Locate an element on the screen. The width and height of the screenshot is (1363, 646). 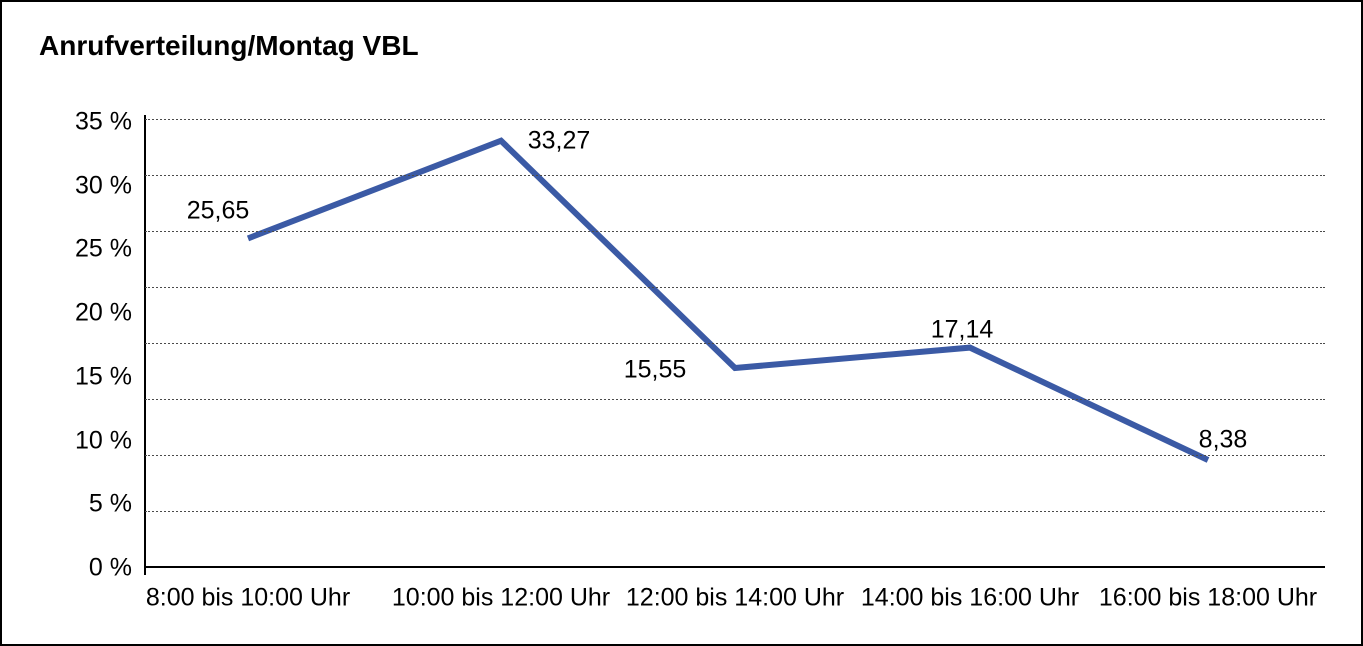
x-tick-label: 10:00 bis 12:00 Uhr is located at coordinates (501, 597).